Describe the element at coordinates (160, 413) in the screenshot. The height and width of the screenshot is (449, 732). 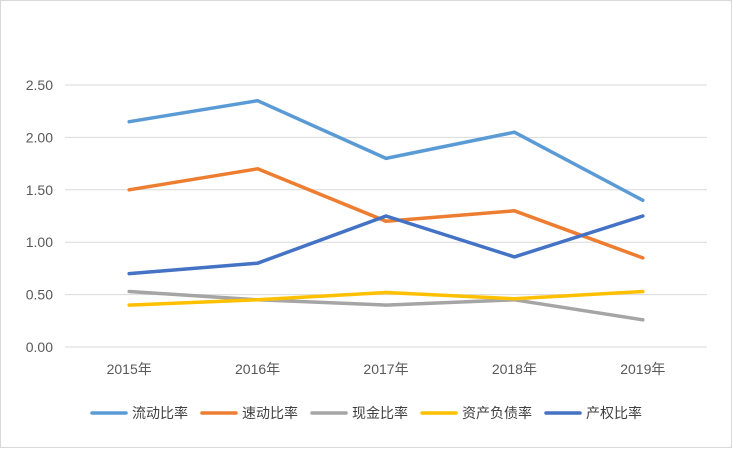
I see `legend-label: 流动比率` at that location.